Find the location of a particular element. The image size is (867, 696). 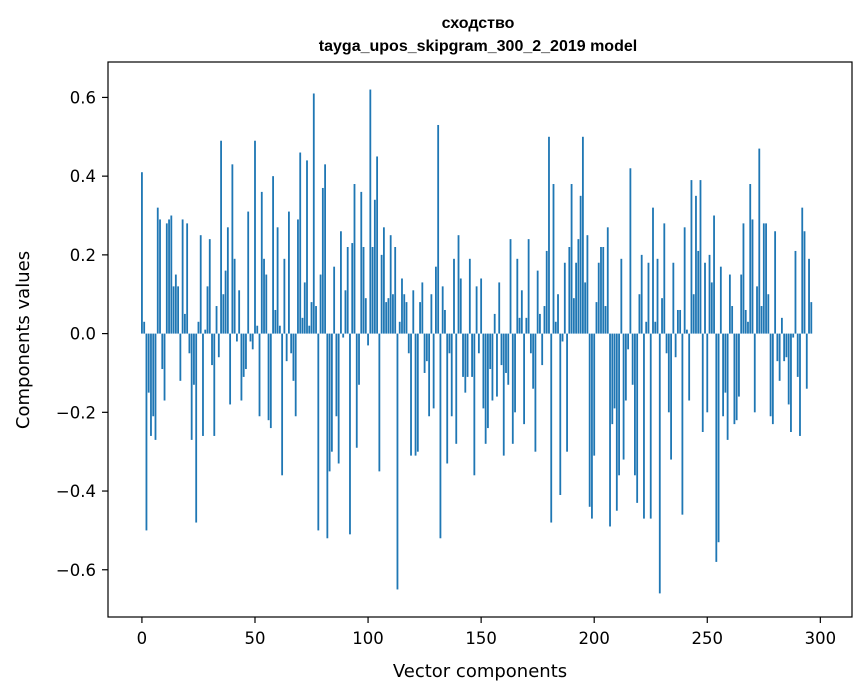

y-tick-label: 0.0 is located at coordinates (83, 334).